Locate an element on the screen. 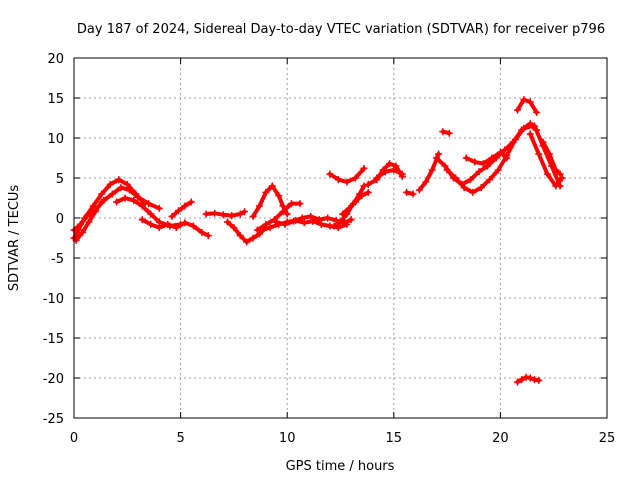 Image resolution: width=640 pixels, height=480 pixels. y-tick-label: -15 is located at coordinates (53, 339).